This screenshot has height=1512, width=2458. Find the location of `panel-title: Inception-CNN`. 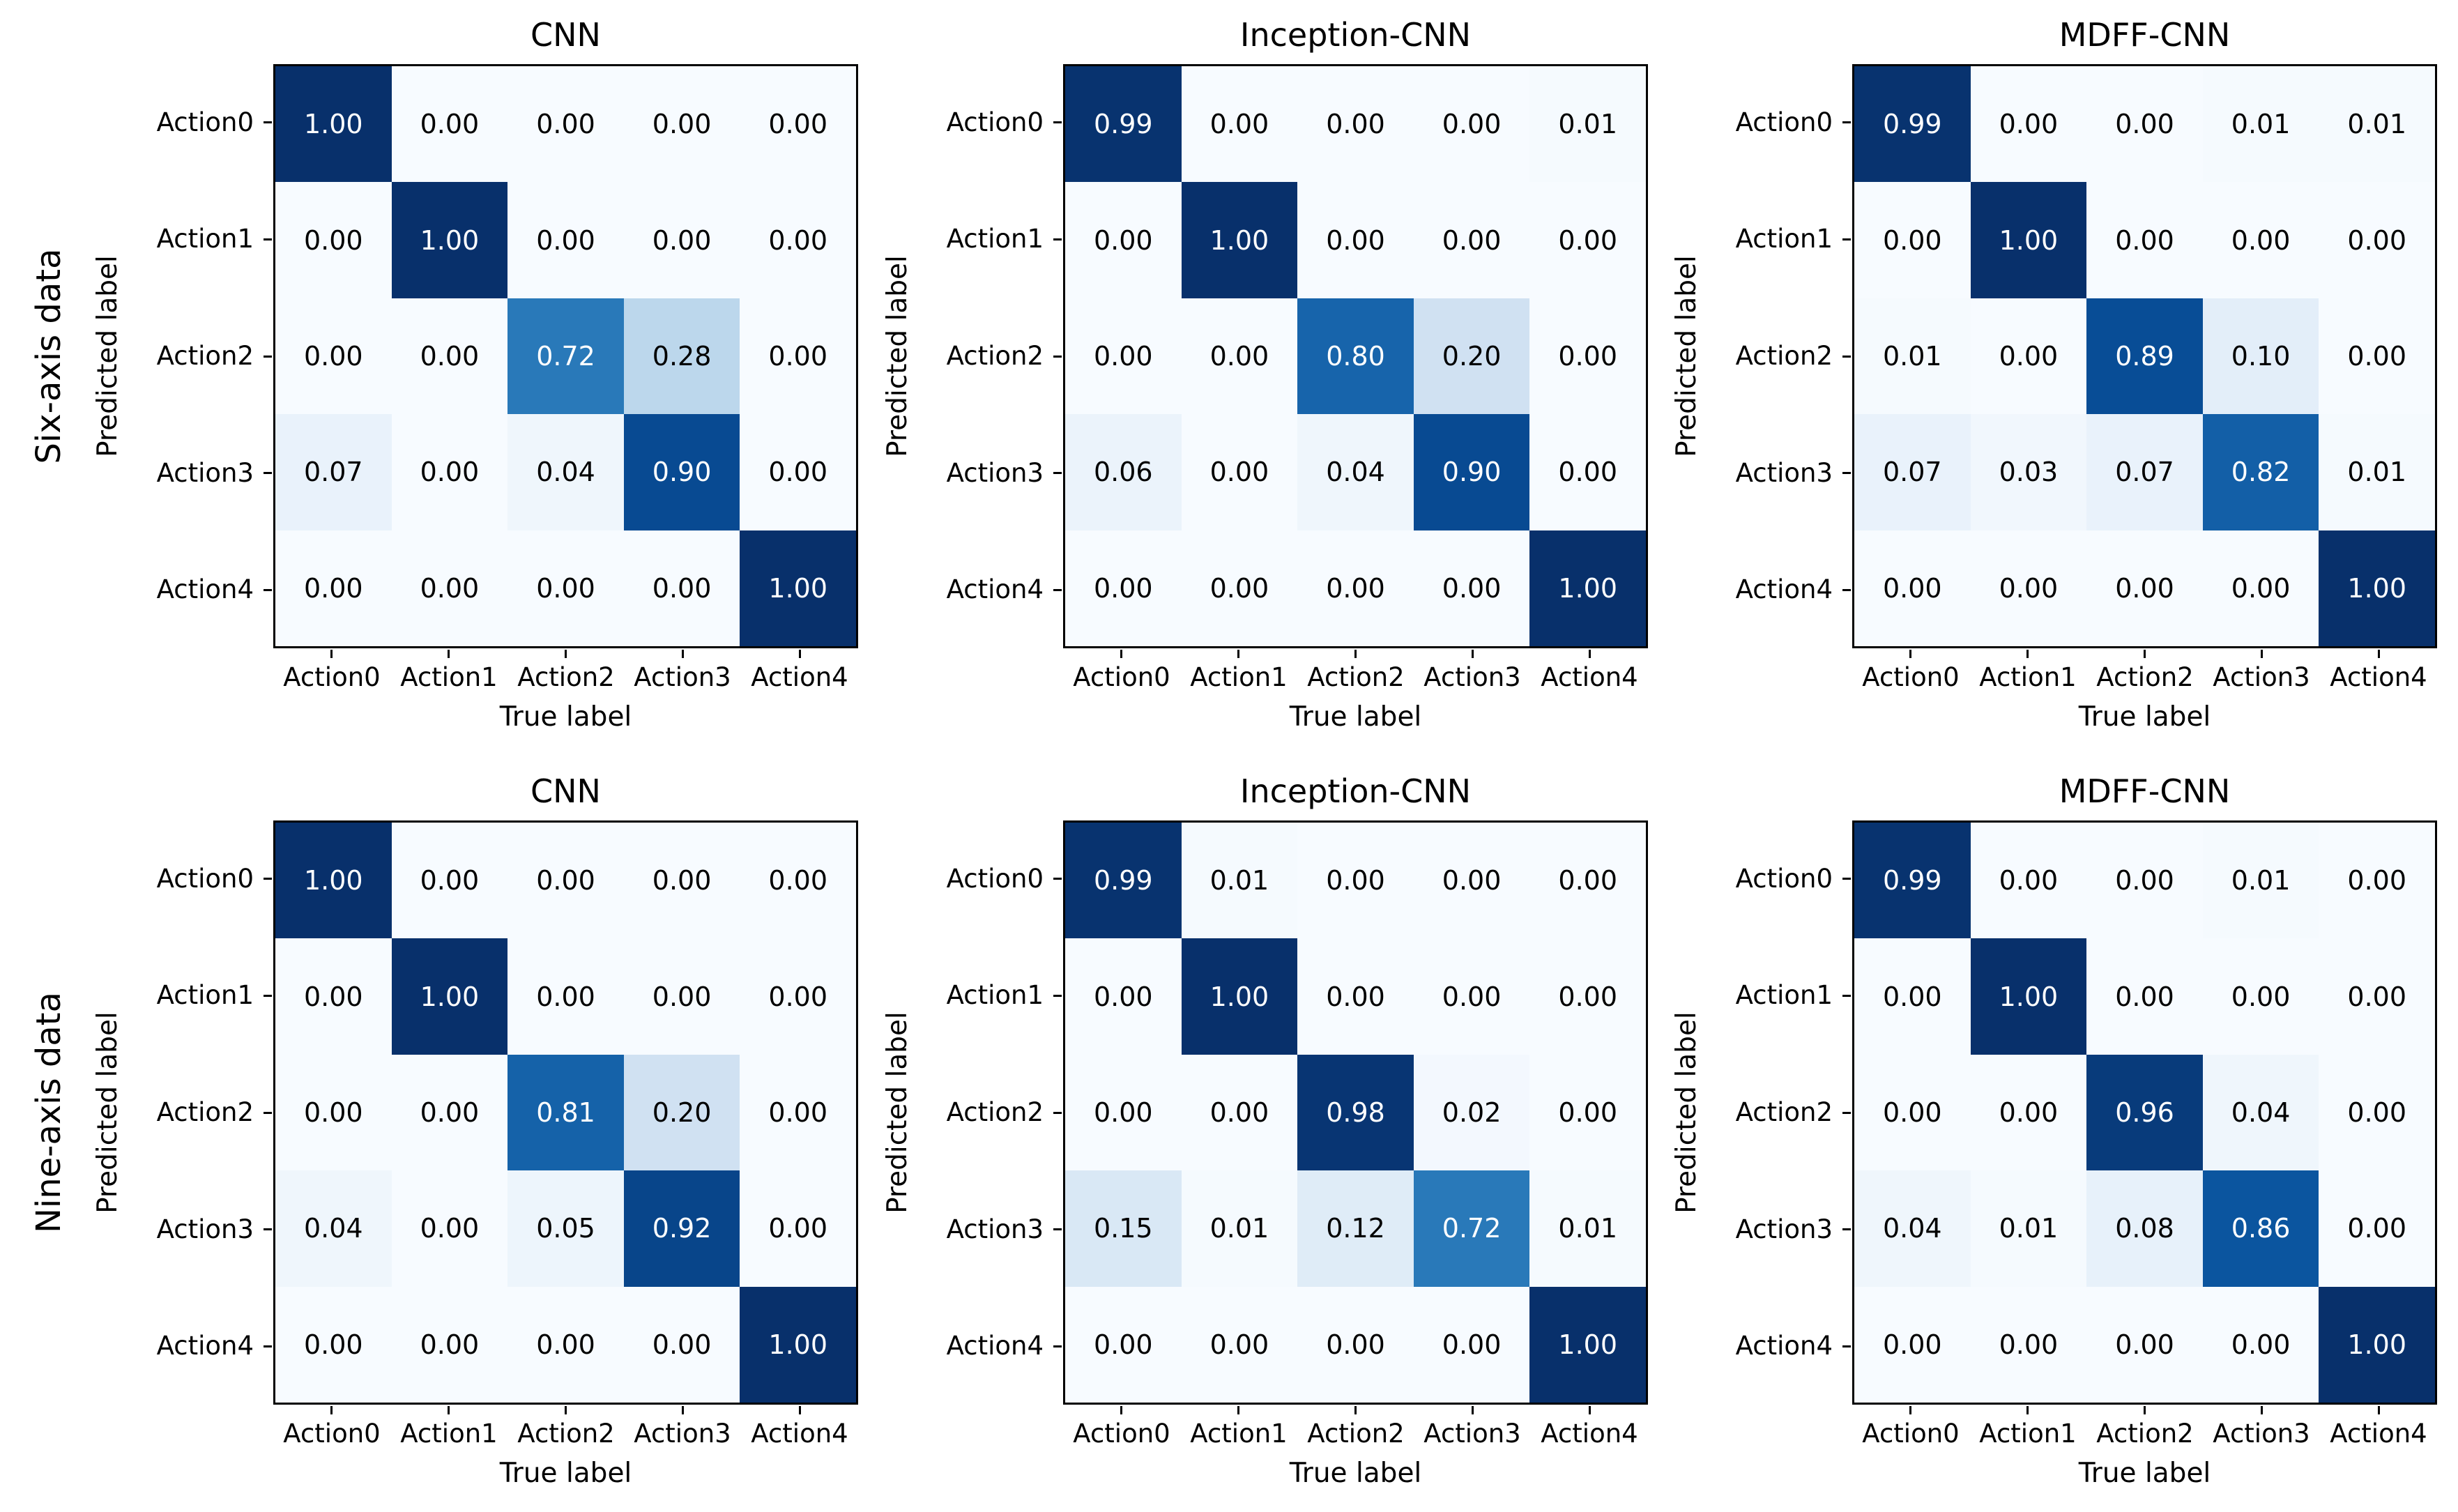

panel-title: Inception-CNN is located at coordinates (1355, 35).